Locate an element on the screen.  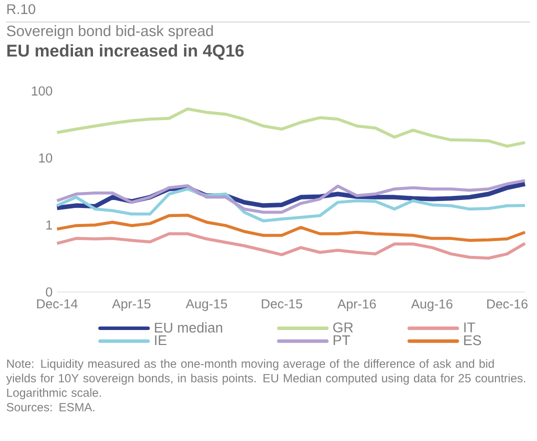
x-tick-label: Dec-15 is located at coordinates (282, 303).